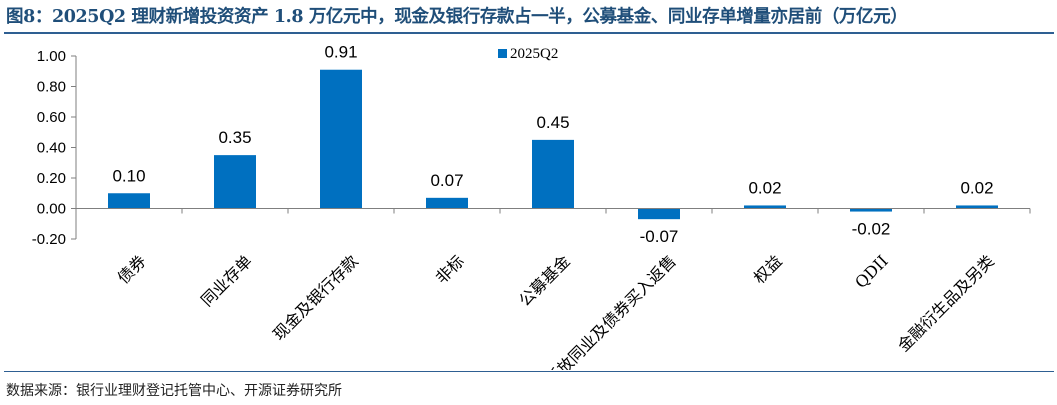  I want to click on category-label: 金融衍生品及另类, so click(946, 303).